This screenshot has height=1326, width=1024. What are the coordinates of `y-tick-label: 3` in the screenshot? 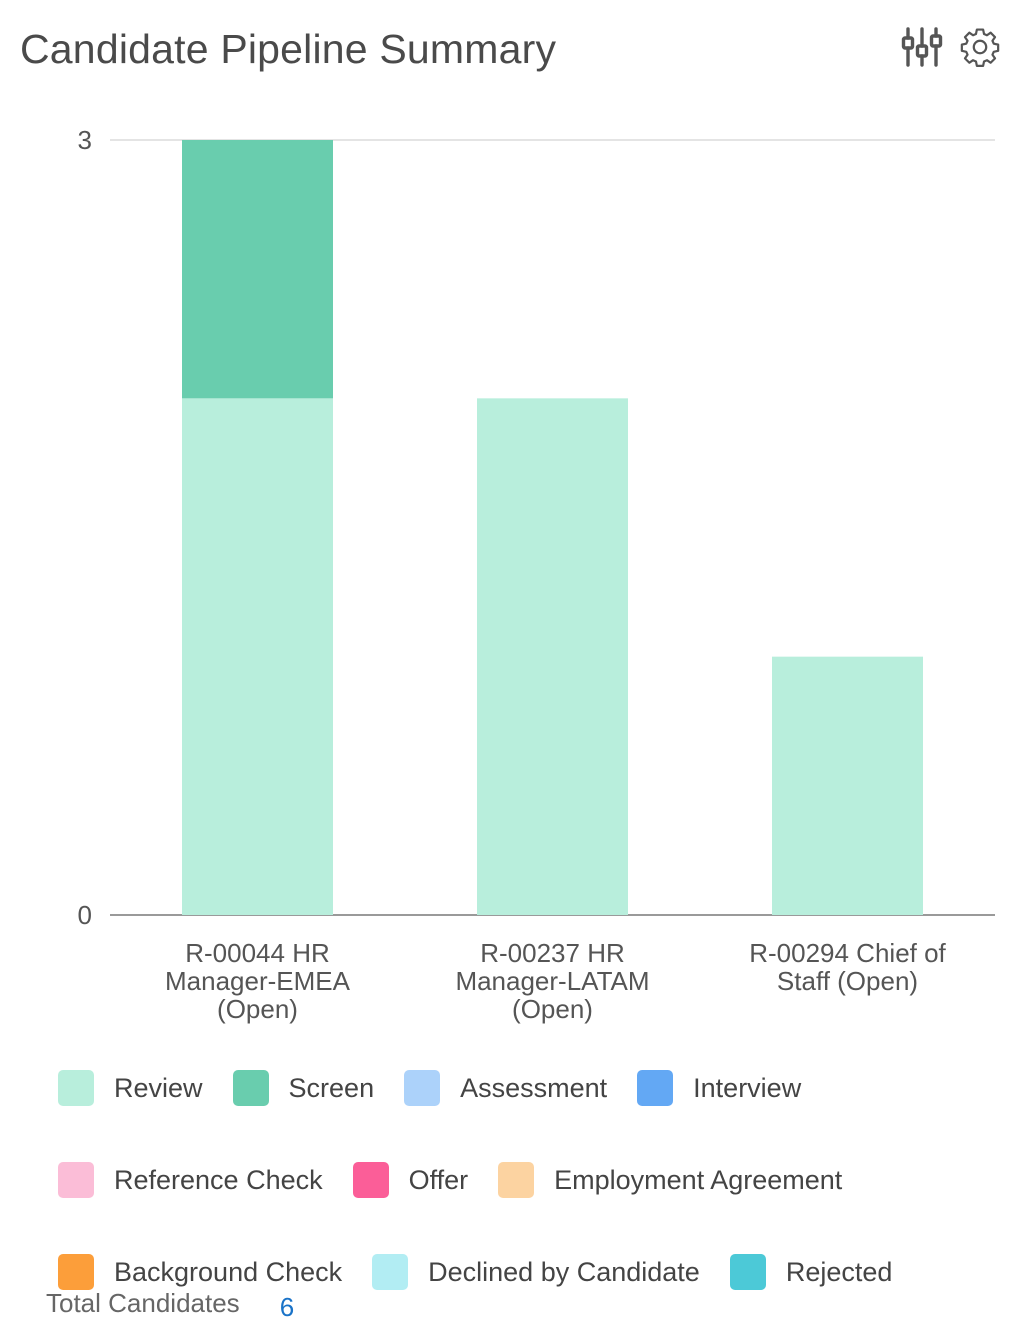 It's located at (85, 140).